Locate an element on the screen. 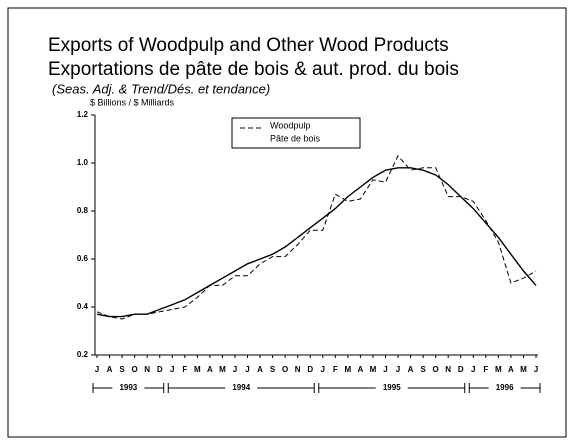  year-label: 1995 is located at coordinates (392, 387).